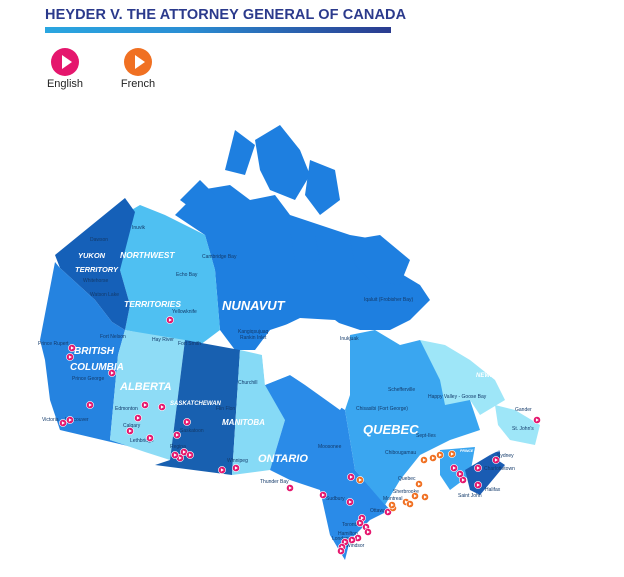 This screenshot has height=577, width=624. Describe the element at coordinates (523, 410) in the screenshot. I see `city-label-gander: Gander` at that location.